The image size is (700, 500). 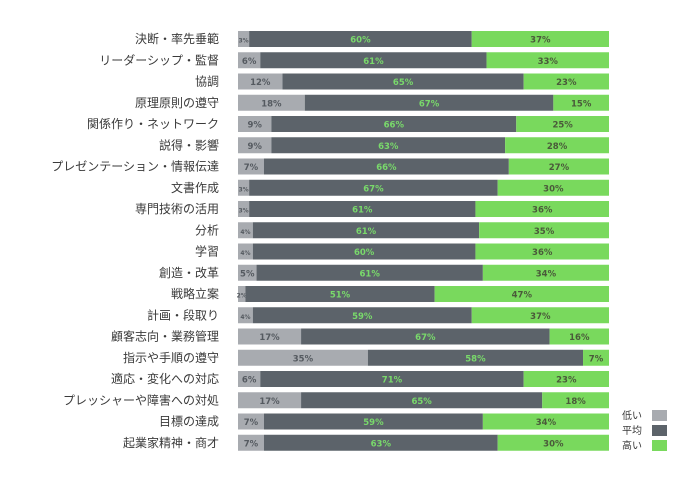 I want to click on bar-row: 5% 61% 34%, so click(x=423, y=272).